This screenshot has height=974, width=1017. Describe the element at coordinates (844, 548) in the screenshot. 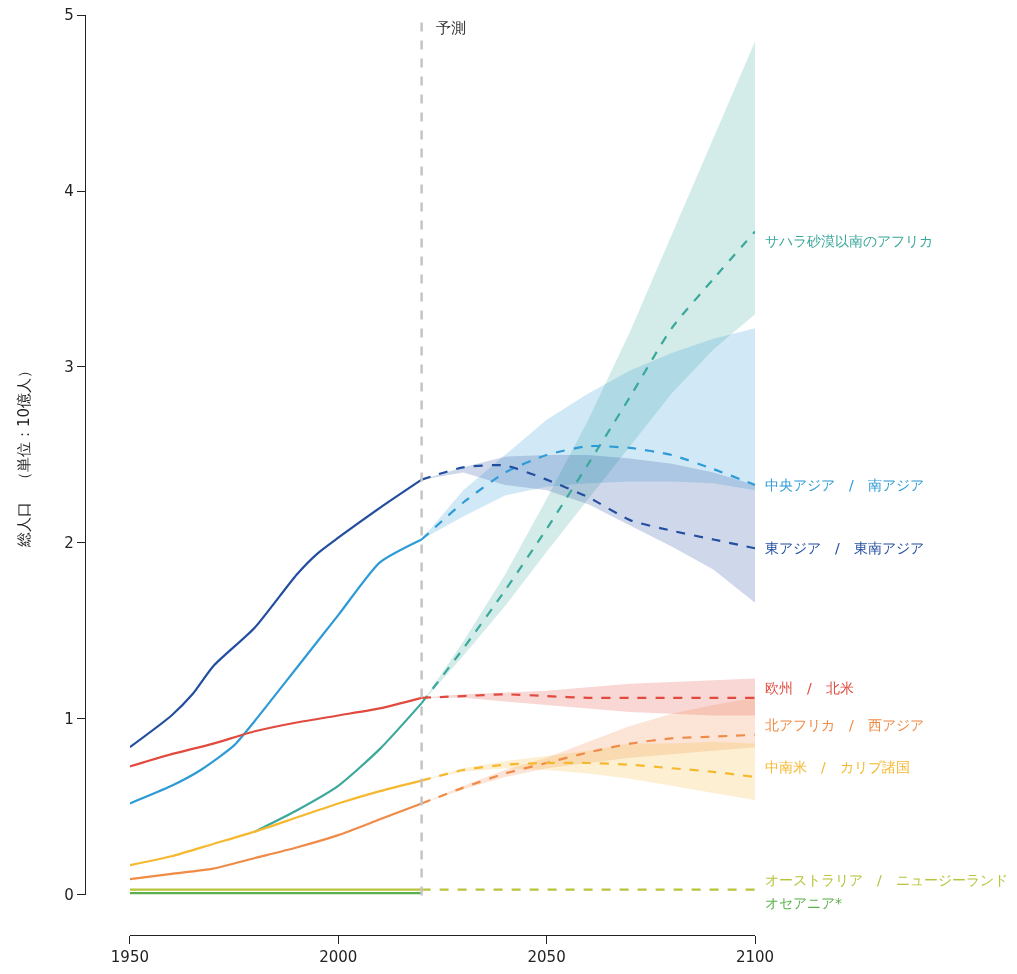

I see `series-label: 東アジア / 東南アジア` at that location.